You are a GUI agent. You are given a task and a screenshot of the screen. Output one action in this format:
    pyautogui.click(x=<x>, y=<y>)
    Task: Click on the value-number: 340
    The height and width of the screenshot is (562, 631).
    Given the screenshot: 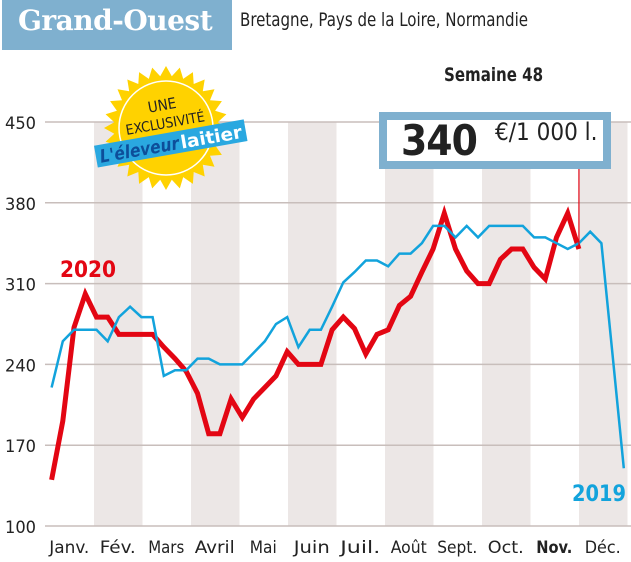 What is the action you would take?
    pyautogui.click(x=439, y=140)
    